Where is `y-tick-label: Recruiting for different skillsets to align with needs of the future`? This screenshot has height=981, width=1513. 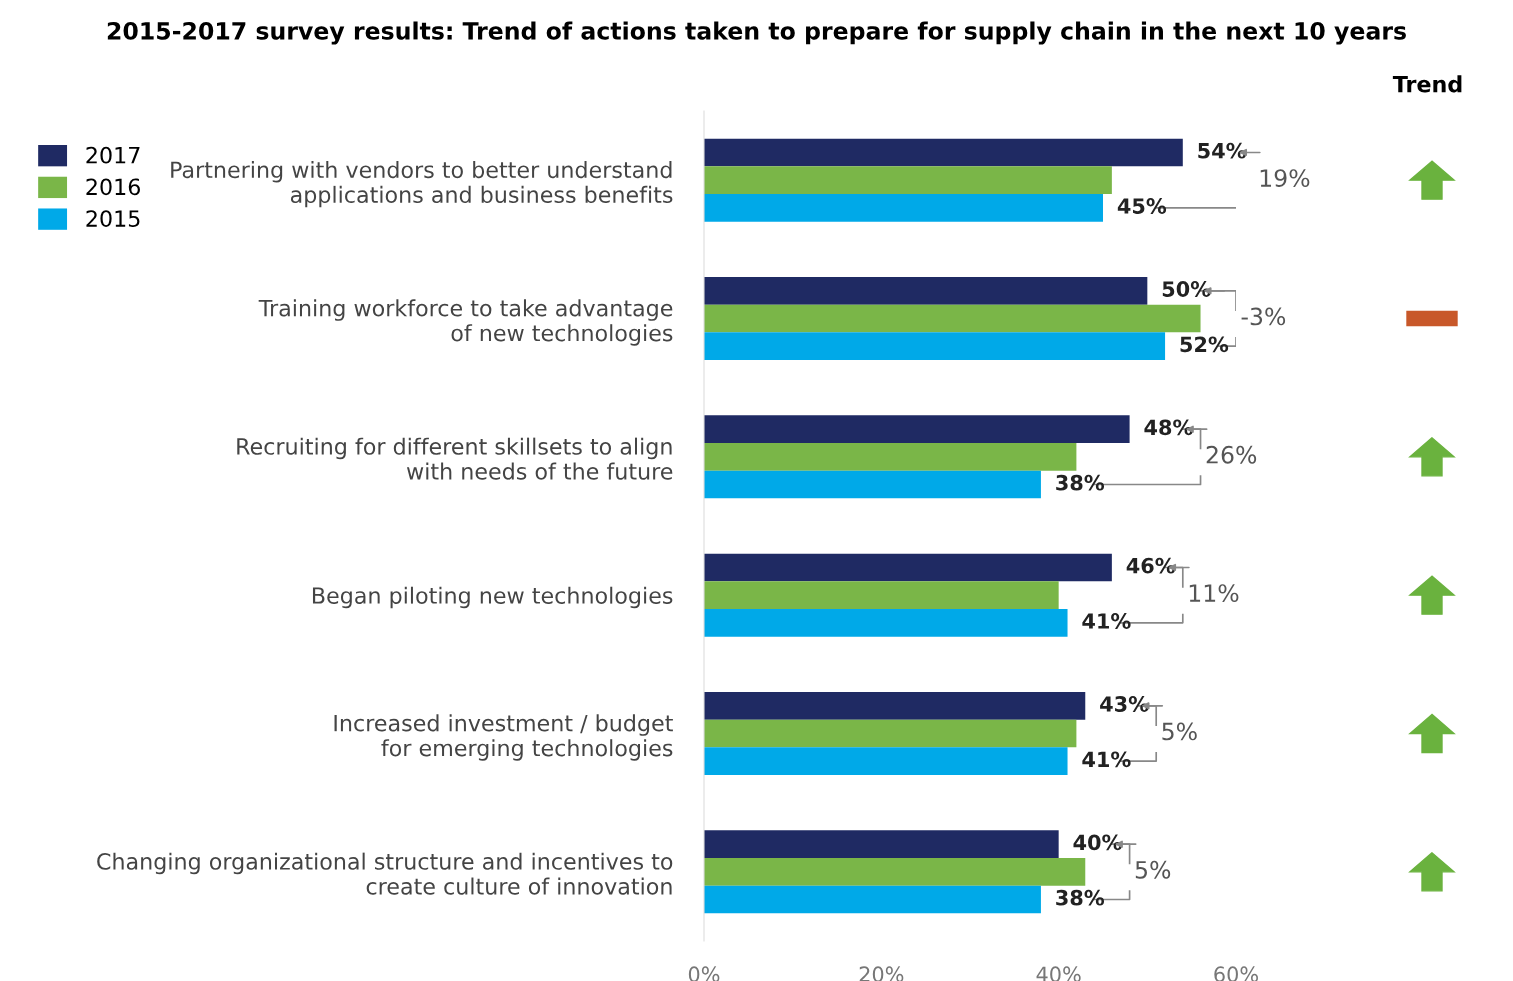
y-tick-label: Recruiting for different skillsets to align with needs of the future is located at coordinates (455, 458).